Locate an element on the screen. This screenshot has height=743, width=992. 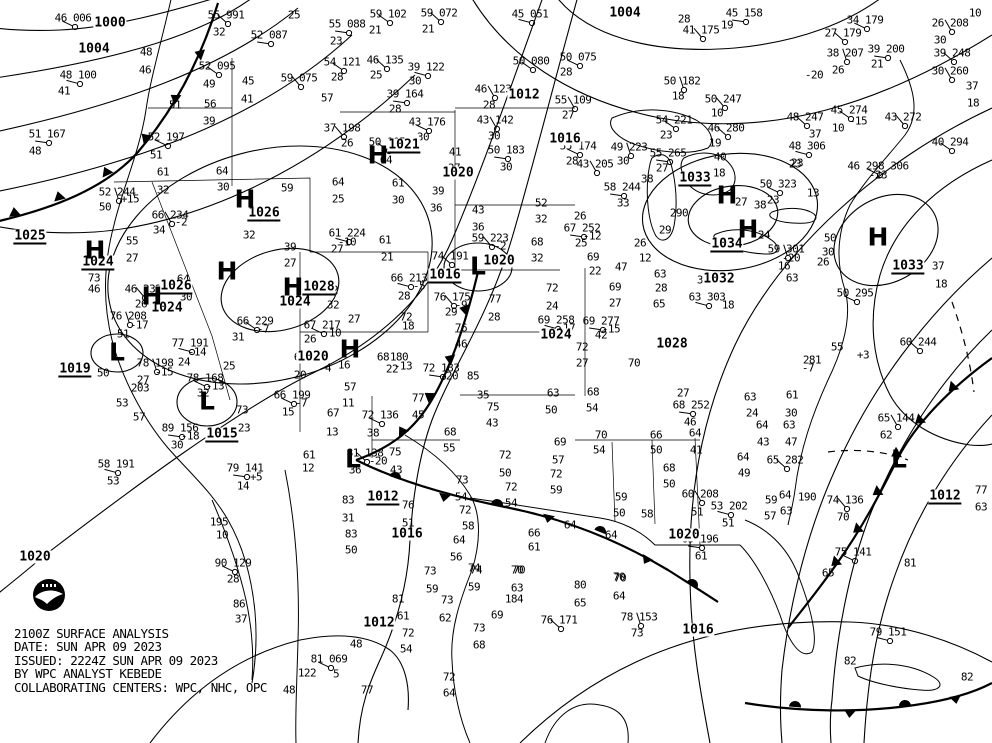
station-label: 28 is located at coordinates (395, 109).